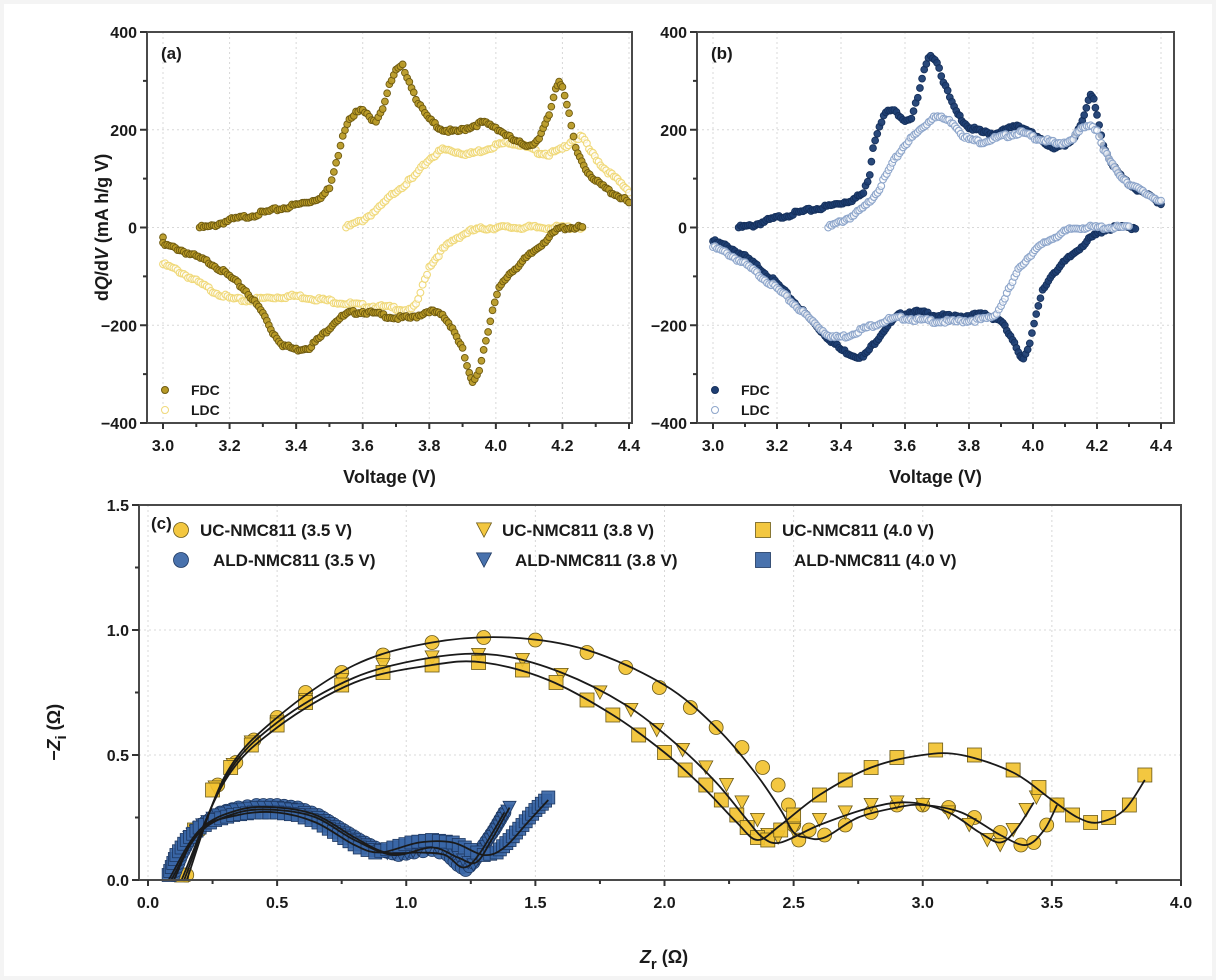 This screenshot has width=1216, height=980. Describe the element at coordinates (420, 292) in the screenshot. I see `a-ldc-point` at that location.